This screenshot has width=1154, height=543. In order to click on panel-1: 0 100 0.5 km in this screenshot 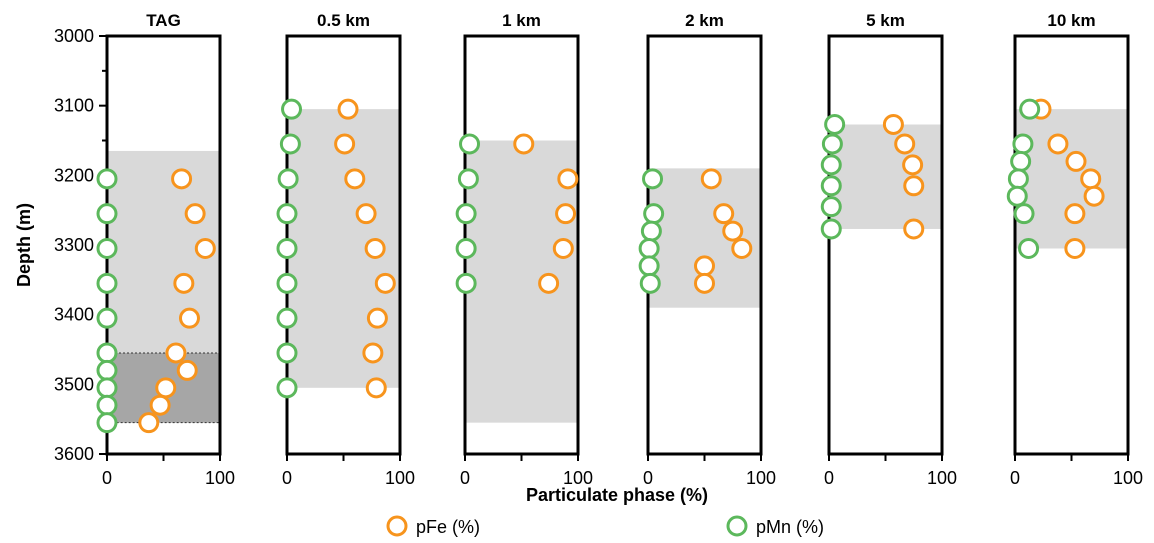, I will do `click(345, 249)`.